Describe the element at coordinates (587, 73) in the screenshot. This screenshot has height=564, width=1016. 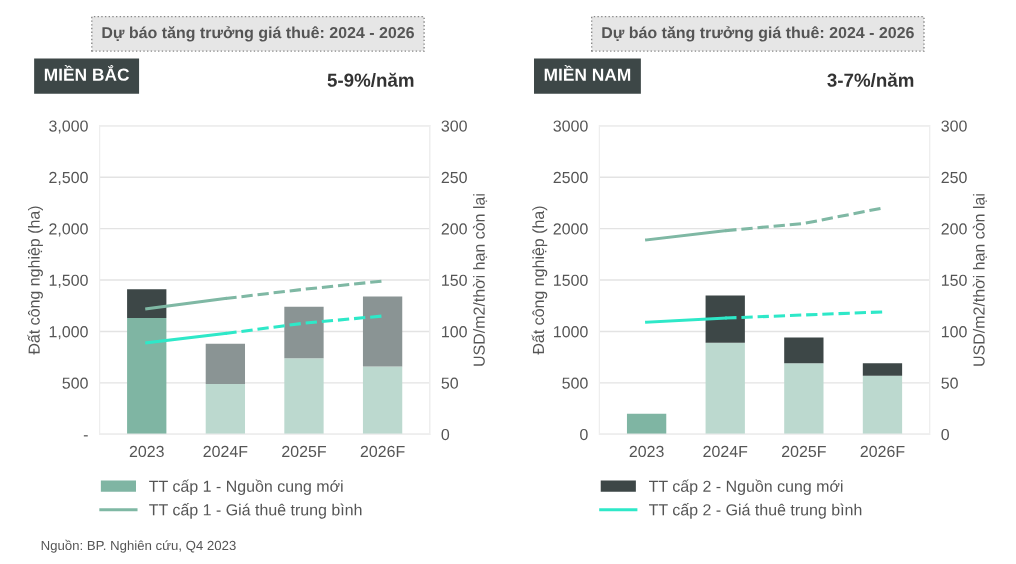
I see `chart-title: MIỀN NAM` at that location.